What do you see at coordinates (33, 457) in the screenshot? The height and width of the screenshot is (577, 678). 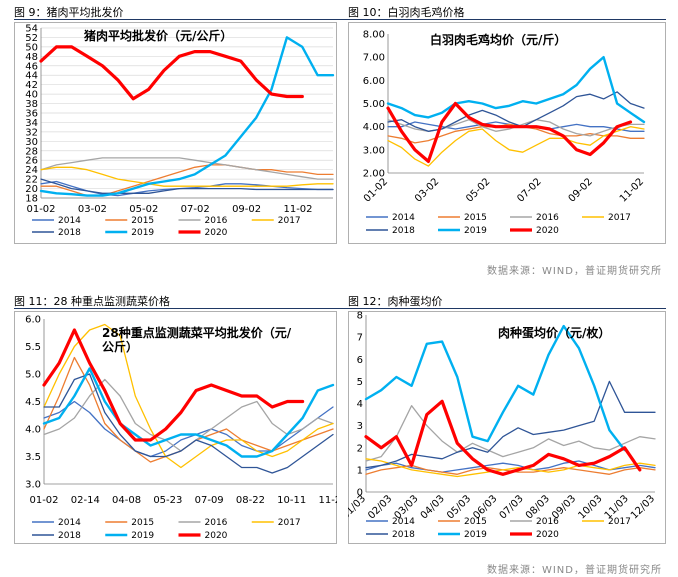 I see `y-tick-label: 3.5` at bounding box center [33, 457].